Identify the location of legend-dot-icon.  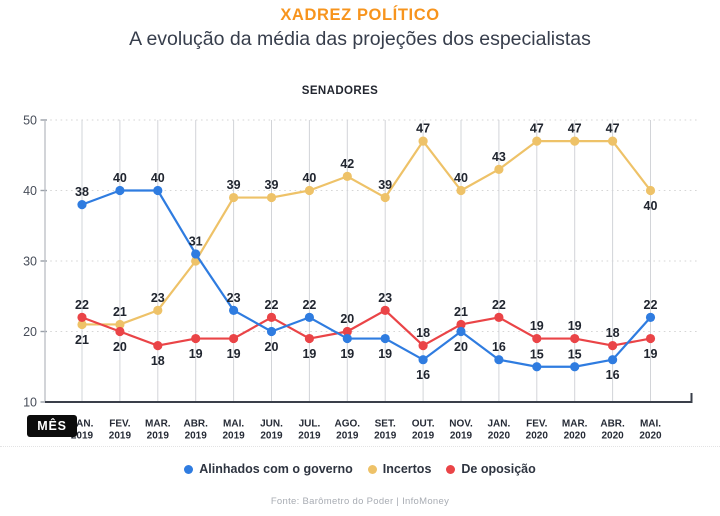
(372, 469).